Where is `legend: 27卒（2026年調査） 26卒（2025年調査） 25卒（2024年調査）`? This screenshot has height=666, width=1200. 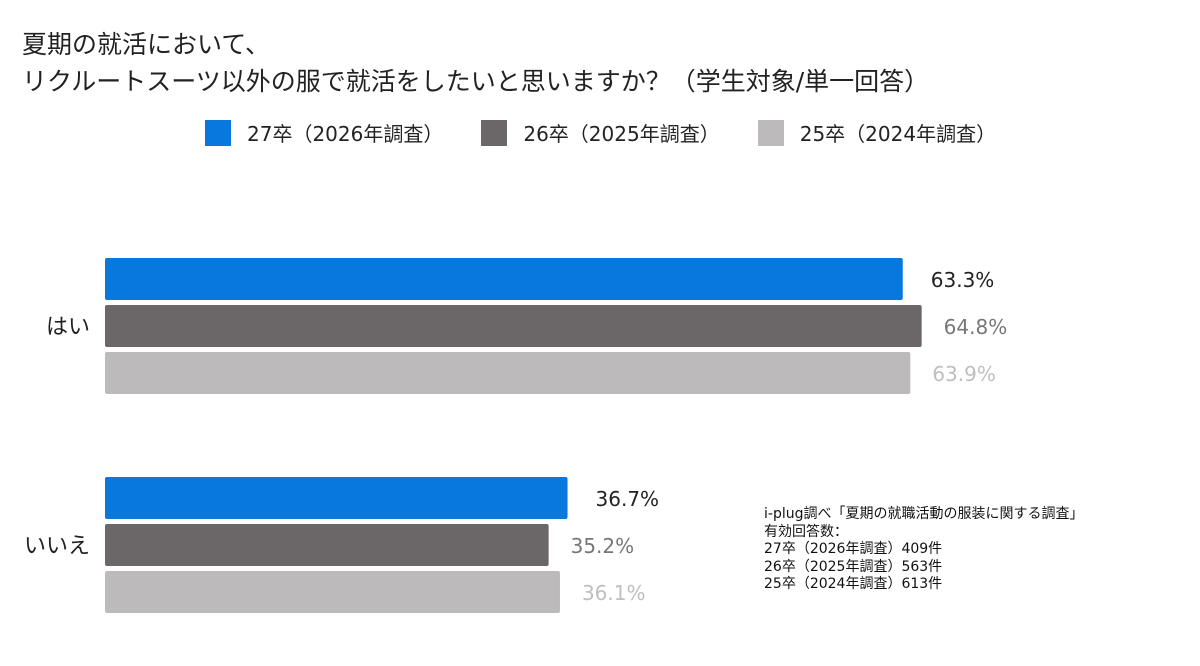 legend: 27卒（2026年調査） 26卒（2025年調査） 25卒（2024年調査） is located at coordinates (619, 132).